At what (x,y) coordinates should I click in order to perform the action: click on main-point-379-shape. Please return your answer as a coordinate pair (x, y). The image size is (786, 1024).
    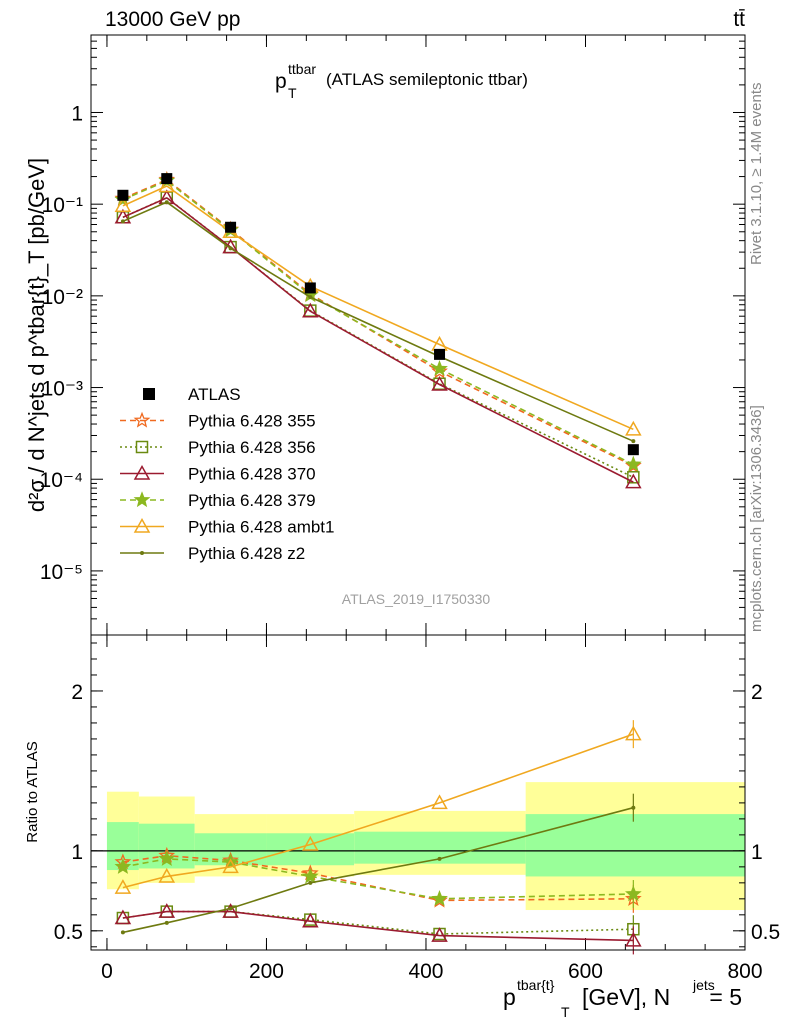
    Looking at the image, I should click on (439, 367).